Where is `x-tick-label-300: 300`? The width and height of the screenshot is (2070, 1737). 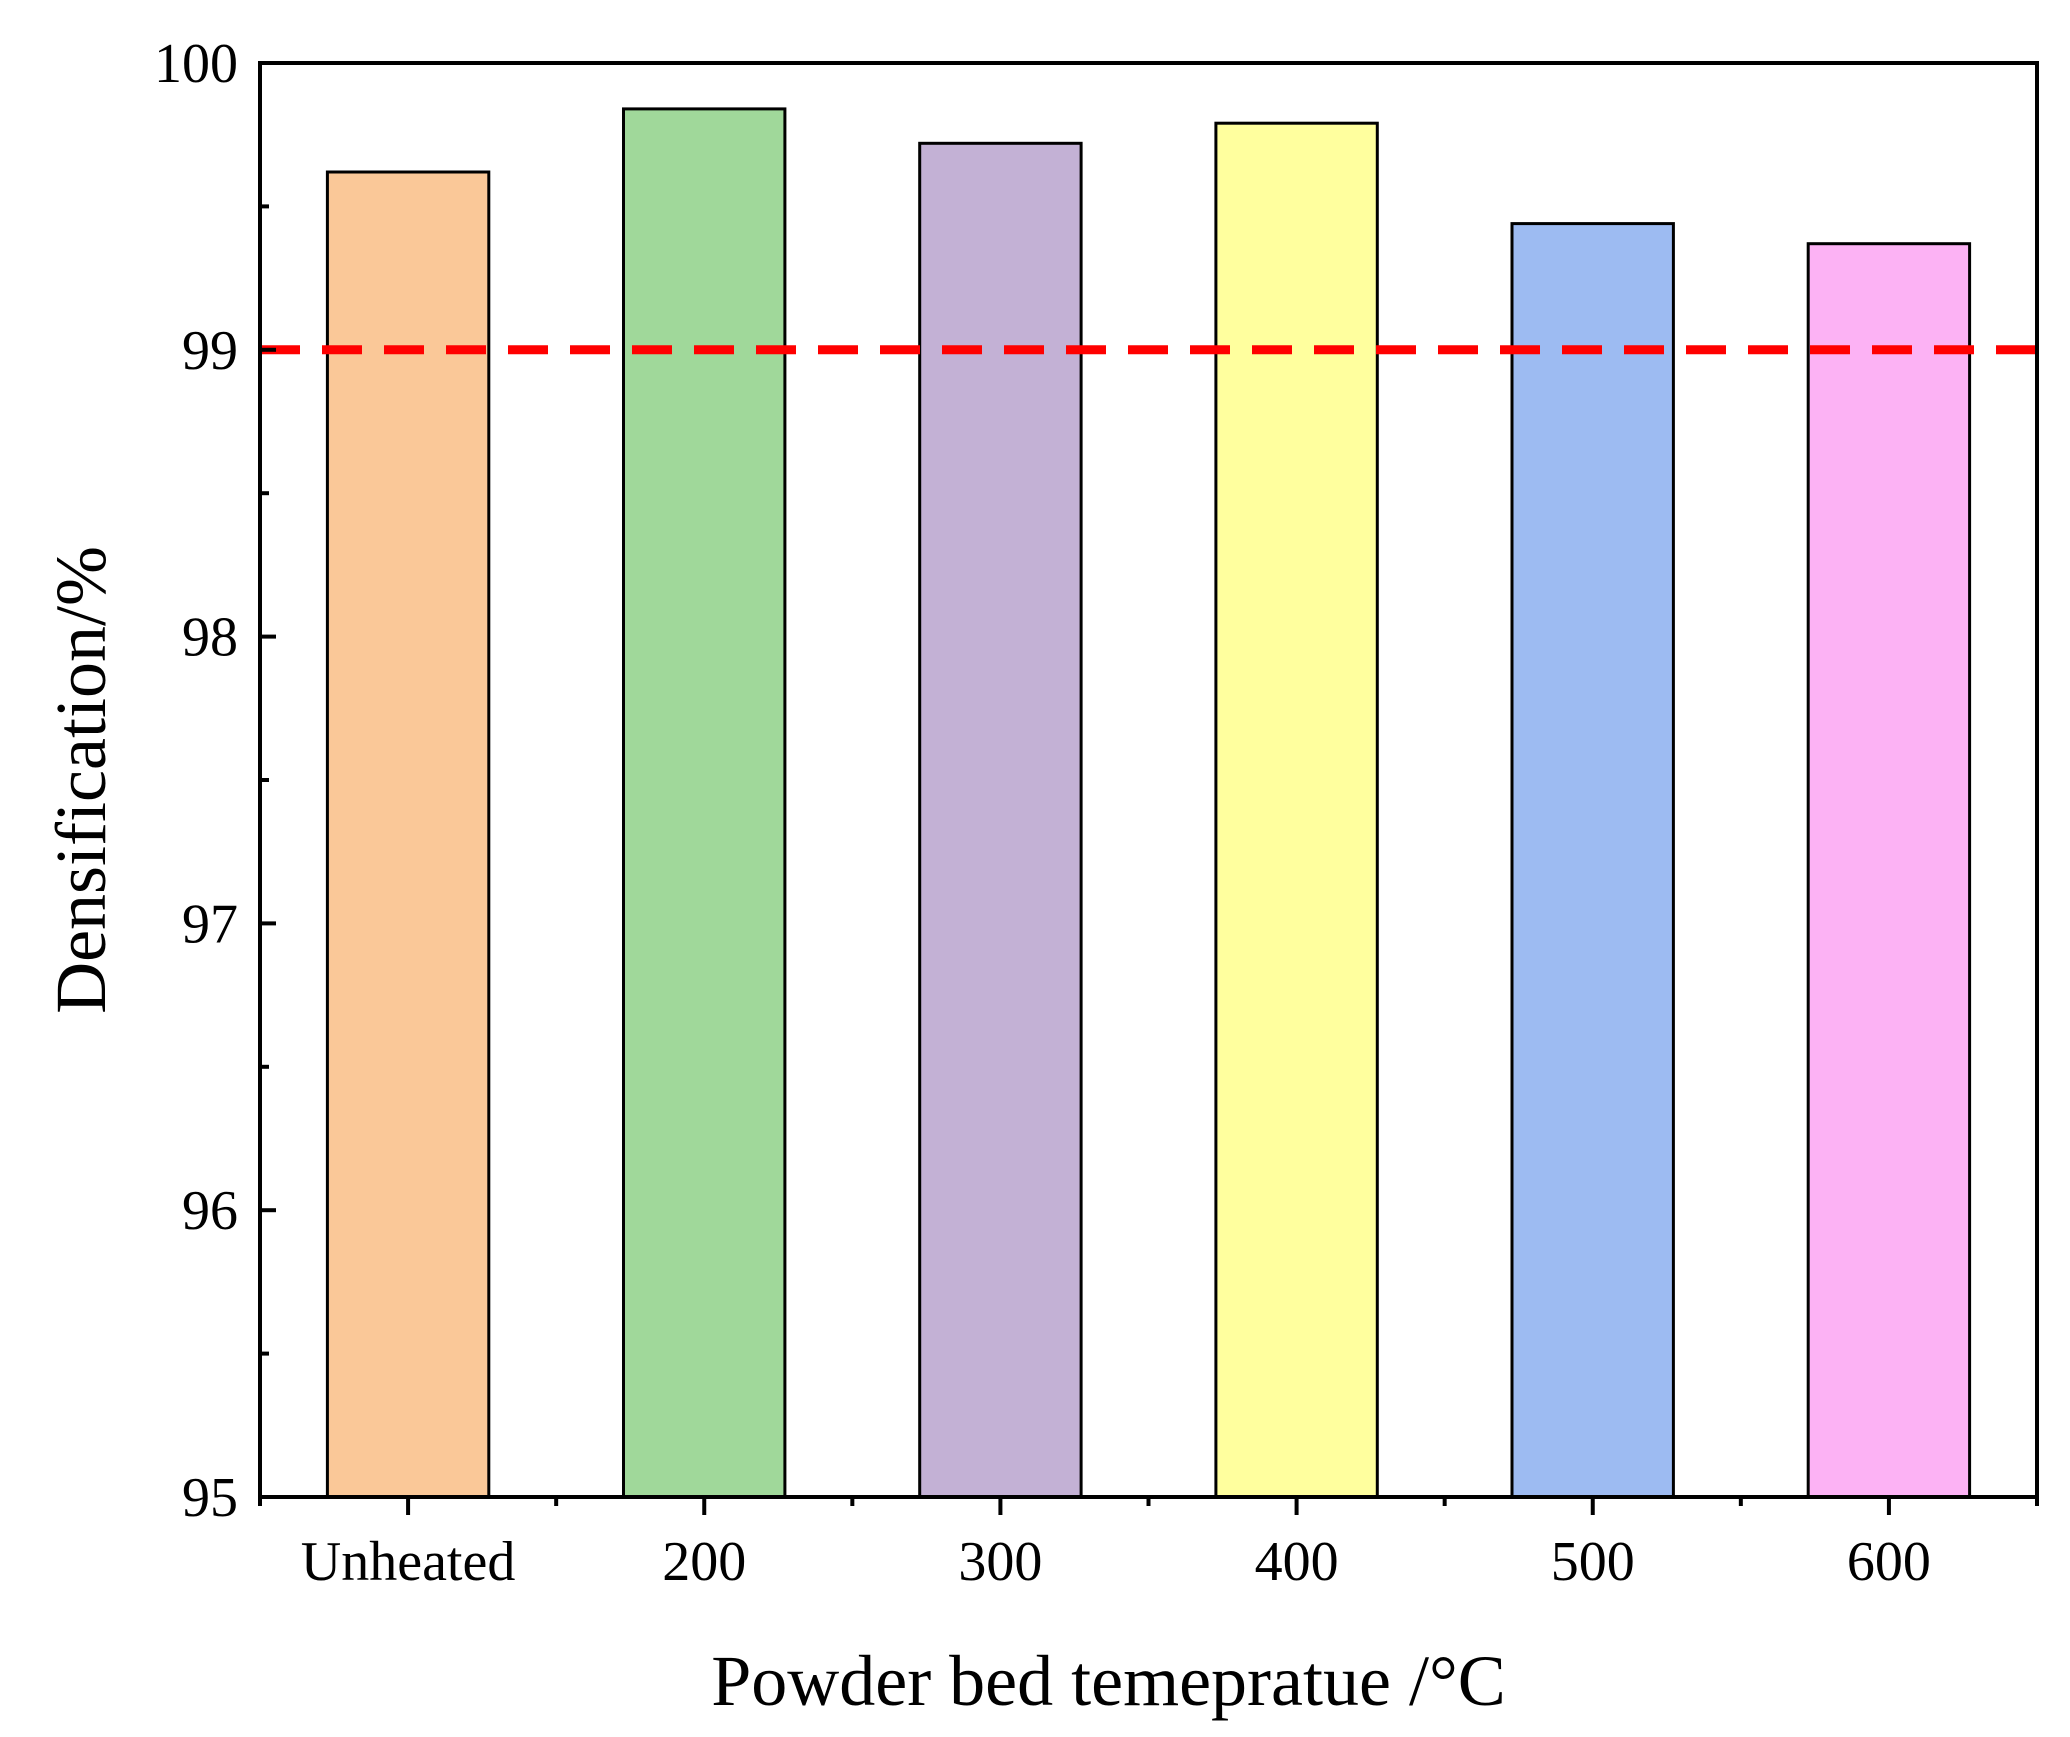 x-tick-label-300: 300 is located at coordinates (1000, 1562).